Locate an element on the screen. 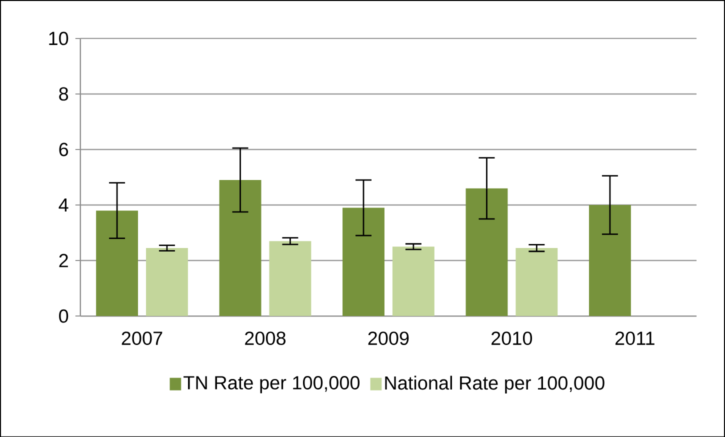 This screenshot has width=725, height=437. y-tick-label: 10 is located at coordinates (58, 38).